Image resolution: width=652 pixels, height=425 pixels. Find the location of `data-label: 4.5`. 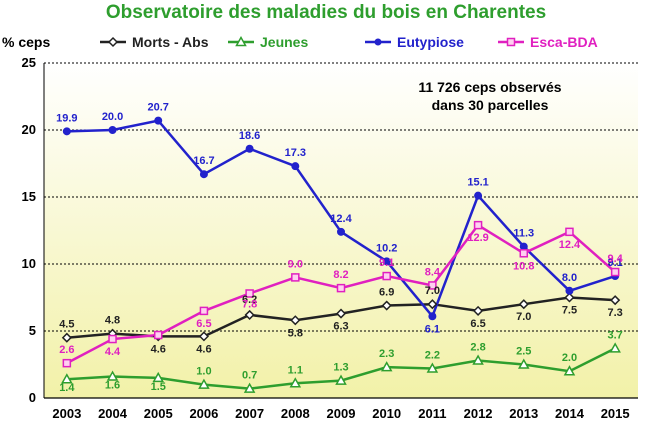

data-label: 4.5 is located at coordinates (66, 325).